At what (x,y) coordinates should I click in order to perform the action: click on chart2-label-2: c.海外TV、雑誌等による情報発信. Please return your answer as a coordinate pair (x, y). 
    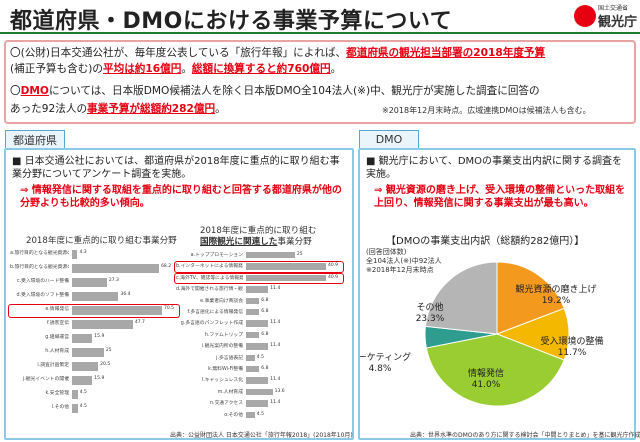
    Looking at the image, I should click on (209, 278).